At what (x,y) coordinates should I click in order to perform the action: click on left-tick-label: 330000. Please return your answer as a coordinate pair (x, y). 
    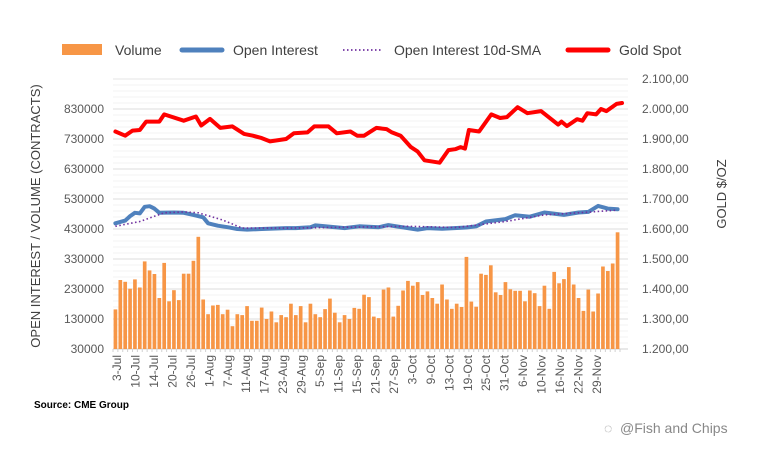
    Looking at the image, I should click on (84, 259).